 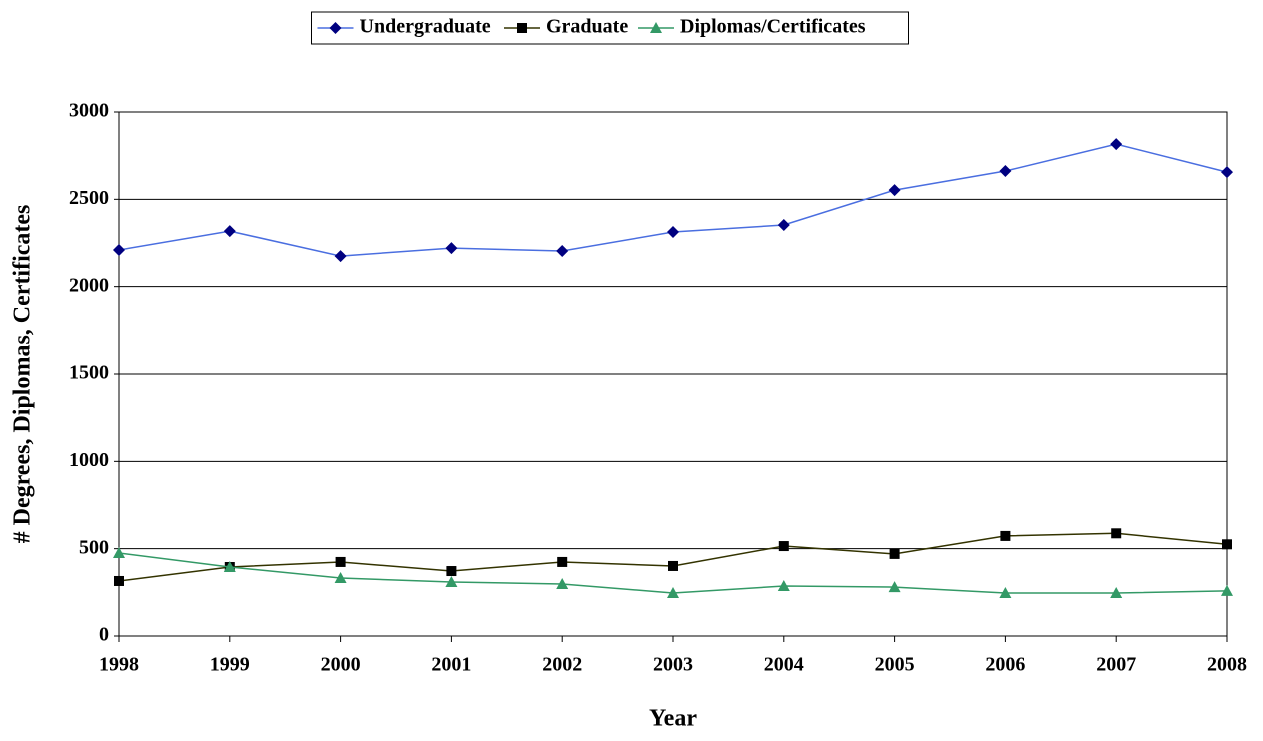 What do you see at coordinates (89, 198) in the screenshot?
I see `y-tick-label: 2500` at bounding box center [89, 198].